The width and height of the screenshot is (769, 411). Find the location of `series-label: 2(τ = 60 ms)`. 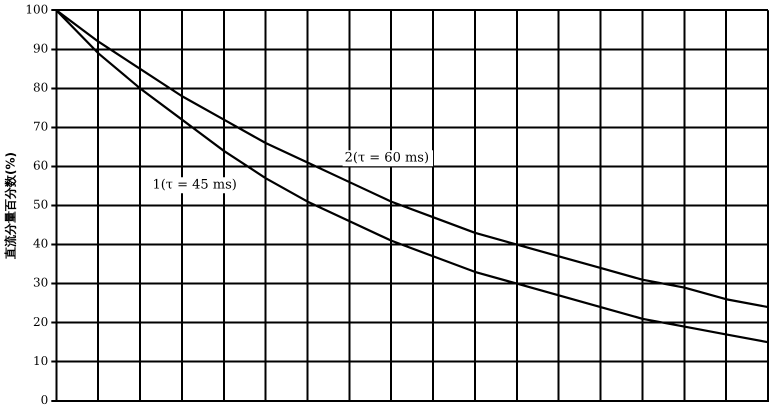

series-label: 2(τ = 60 ms) is located at coordinates (387, 158).